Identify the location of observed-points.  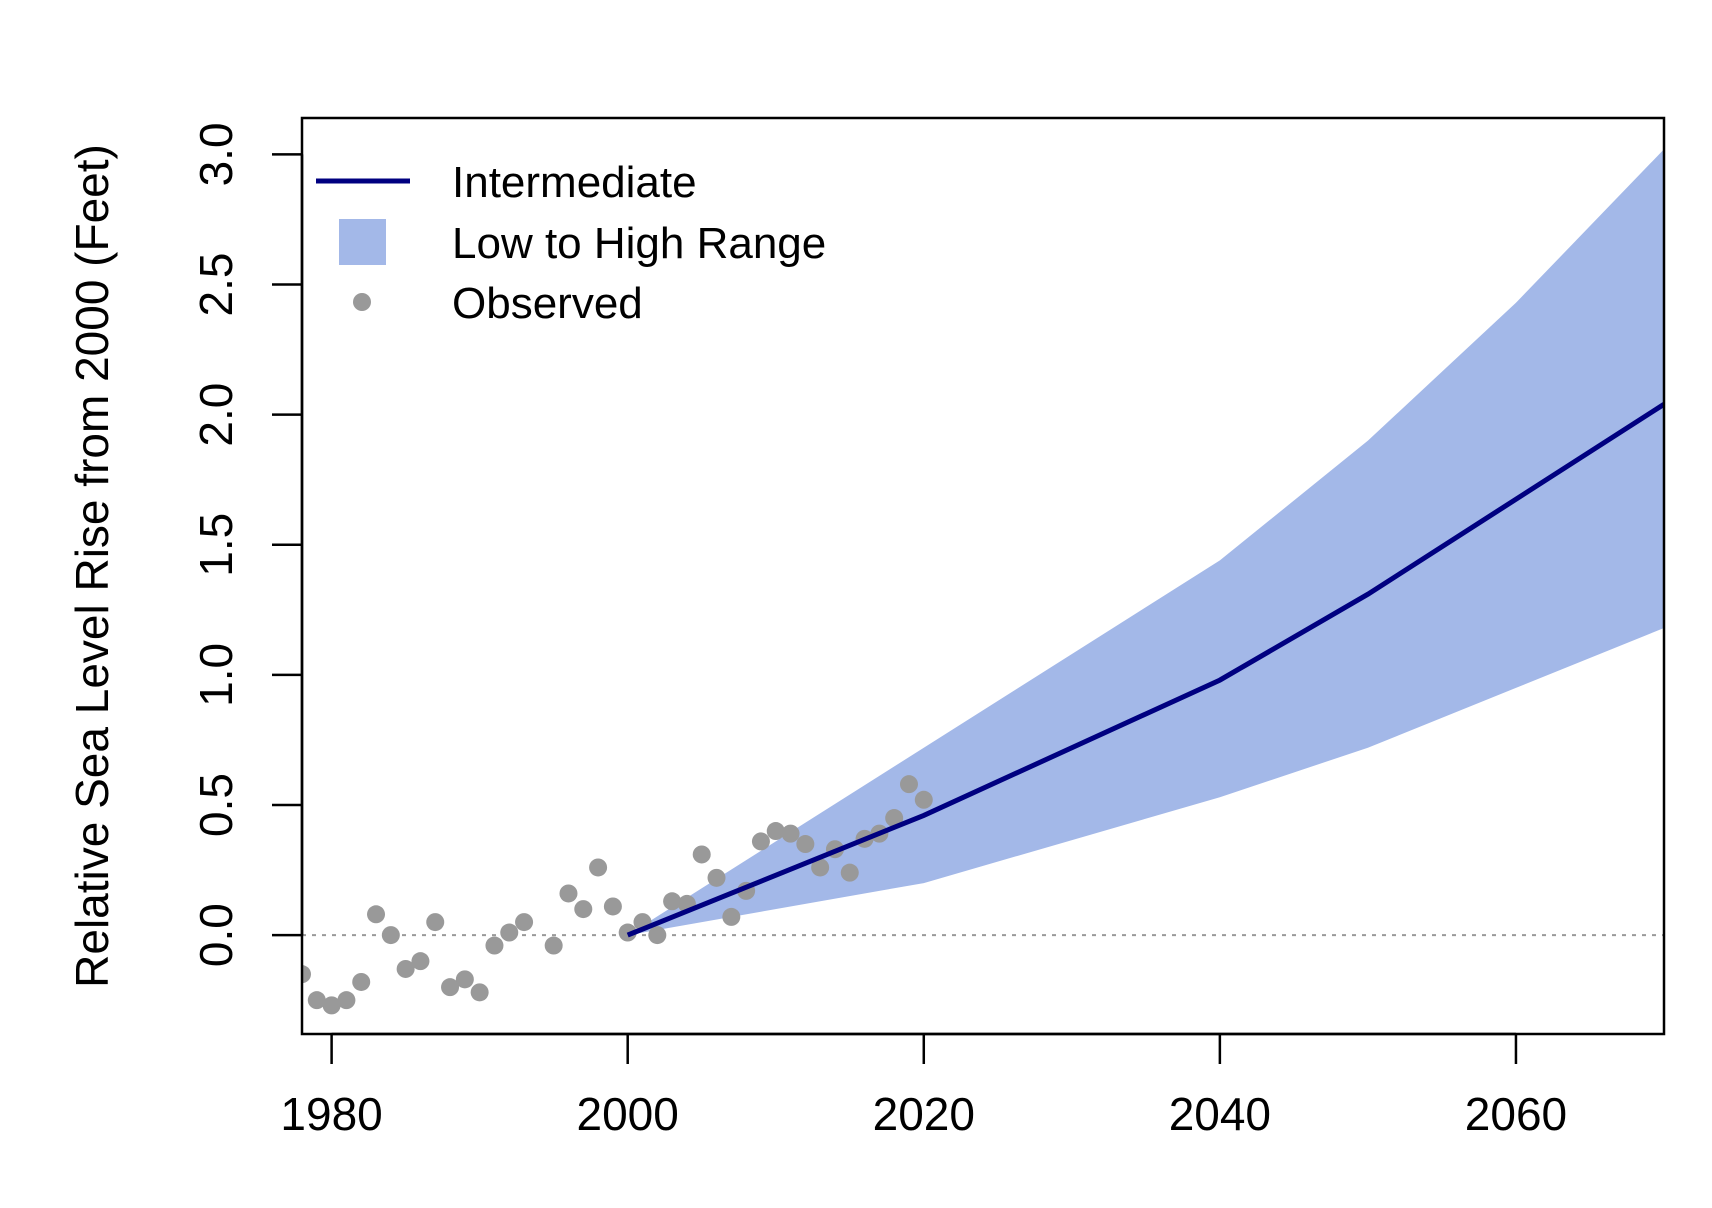
(617, 895).